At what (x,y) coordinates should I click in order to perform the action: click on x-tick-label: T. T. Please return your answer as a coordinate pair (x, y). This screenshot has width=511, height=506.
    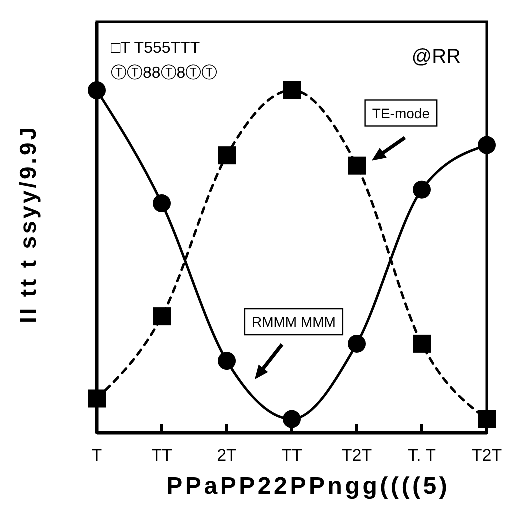
    Looking at the image, I should click on (422, 455).